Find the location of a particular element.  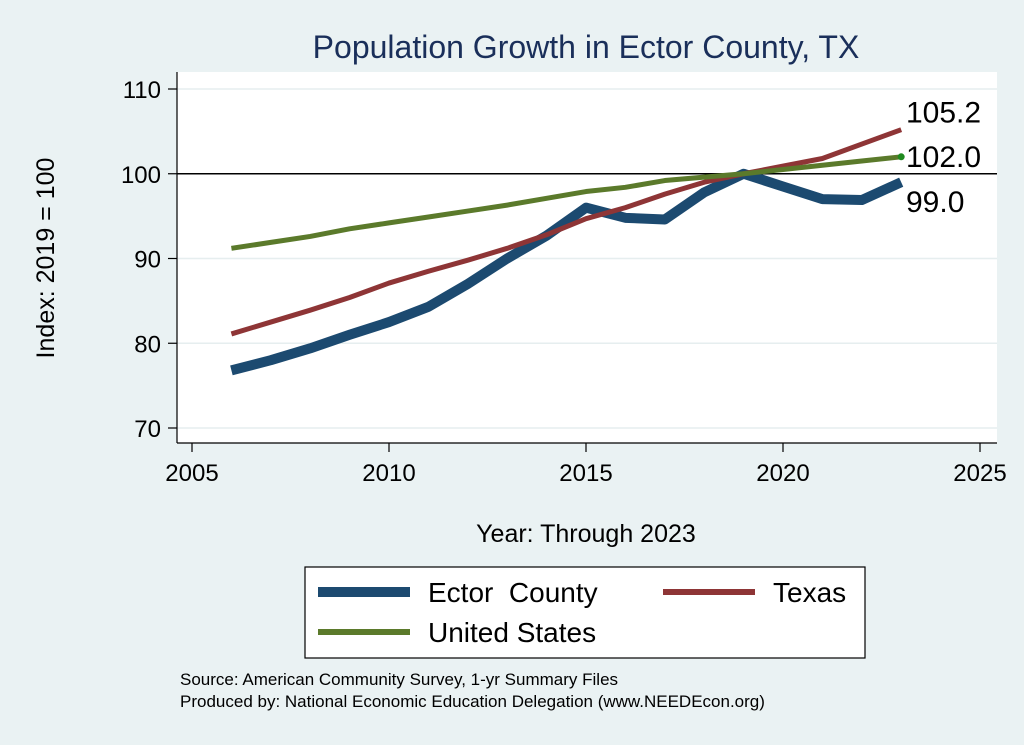

end-label-united-states: 102.0 is located at coordinates (943, 157).